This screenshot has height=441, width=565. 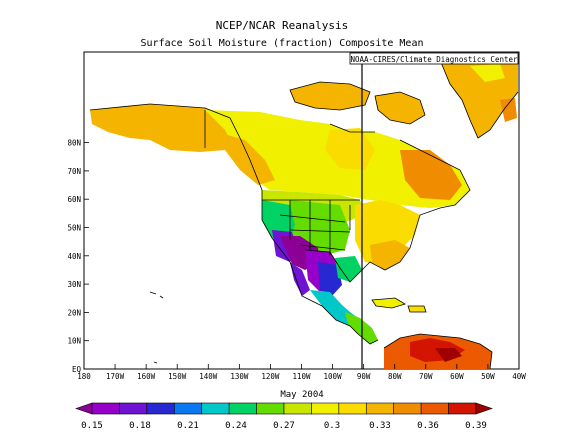 I want to click on colorbar-label: 0.33, so click(x=380, y=426).